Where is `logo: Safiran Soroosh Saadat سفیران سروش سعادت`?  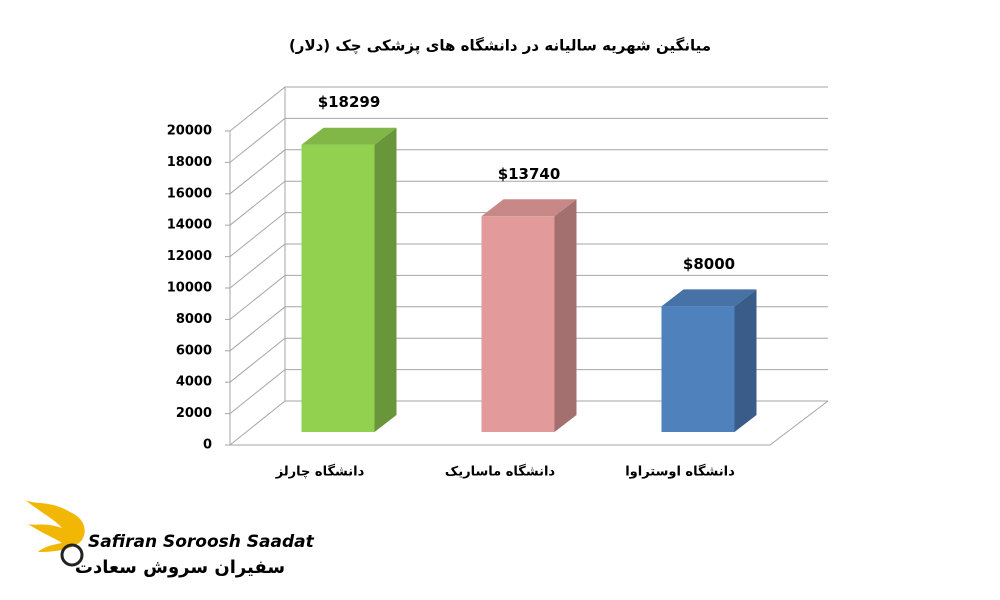 logo: Safiran Soroosh Saadat سفیران سروش سعادت is located at coordinates (170, 539).